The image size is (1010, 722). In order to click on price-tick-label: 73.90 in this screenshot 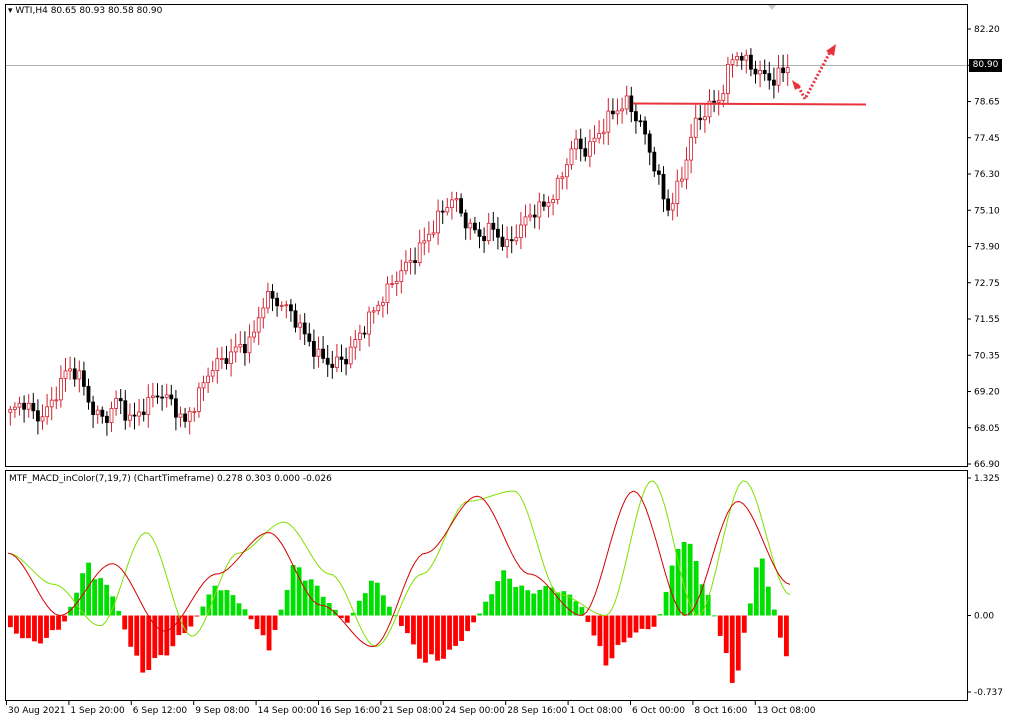, I will do `click(987, 248)`.